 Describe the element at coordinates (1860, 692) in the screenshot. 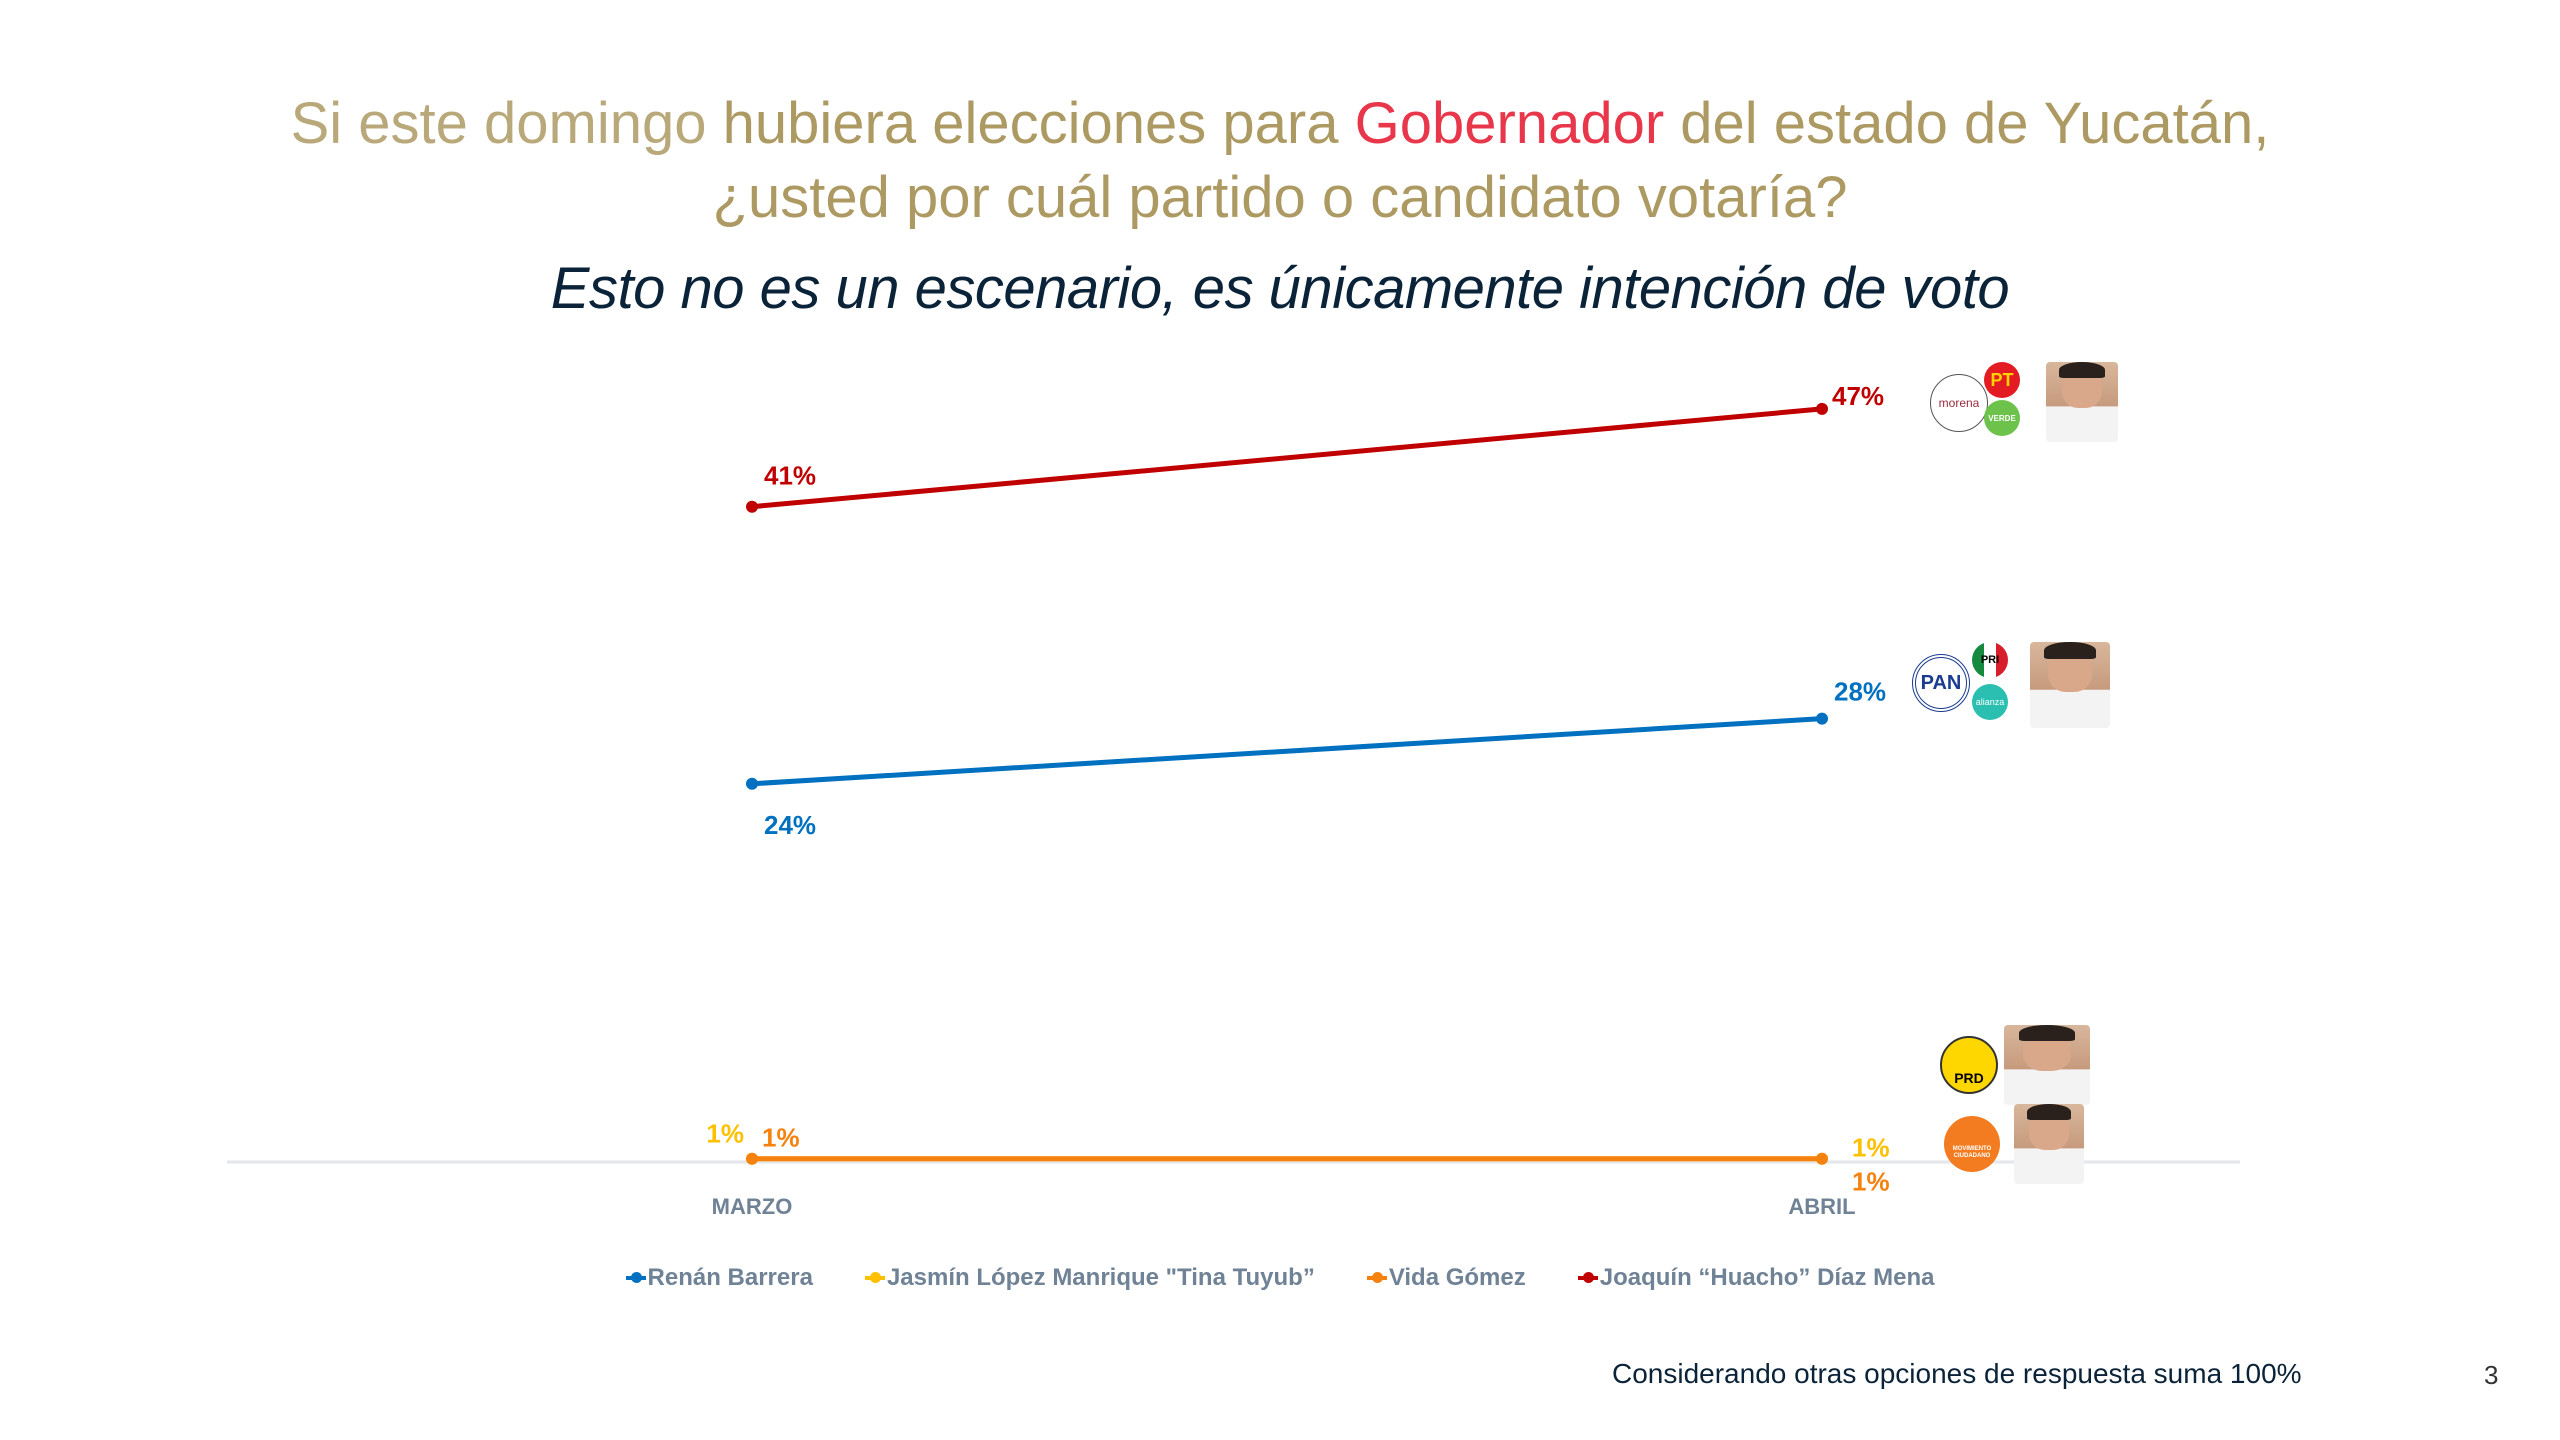

I see `data-label: 28%` at that location.